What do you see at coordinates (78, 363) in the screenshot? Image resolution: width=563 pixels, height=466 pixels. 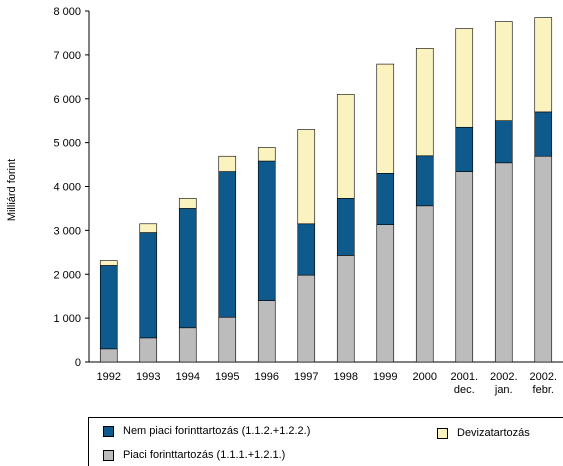 I see `y-tick-label: 0` at bounding box center [78, 363].